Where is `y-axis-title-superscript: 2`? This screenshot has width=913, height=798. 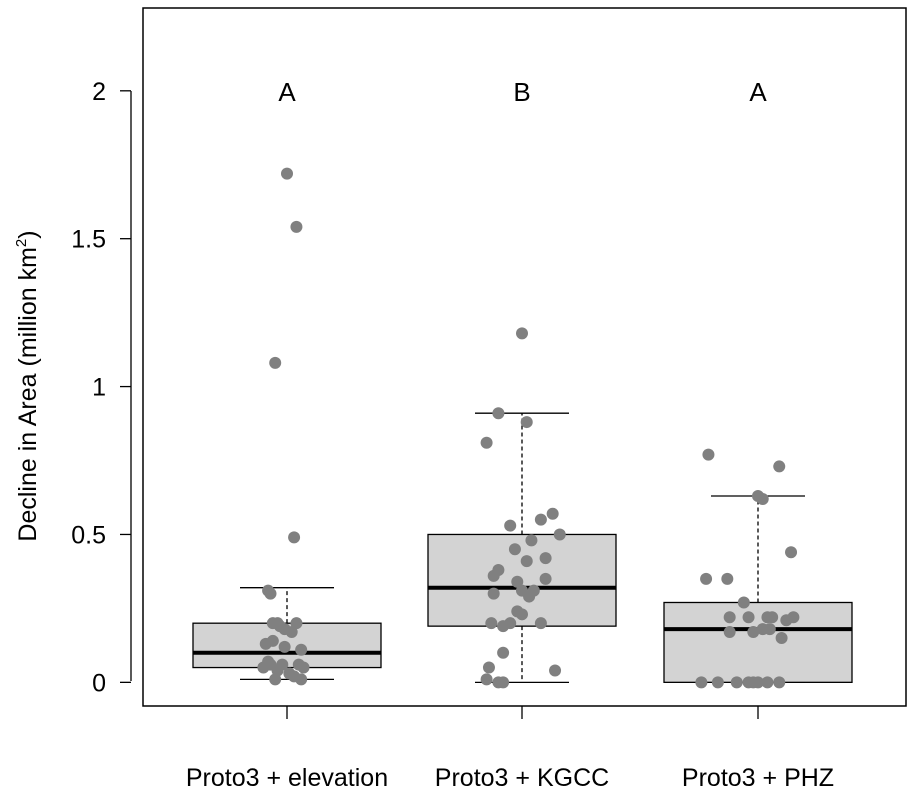
y-axis-title-superscript: 2 is located at coordinates (21, 243).